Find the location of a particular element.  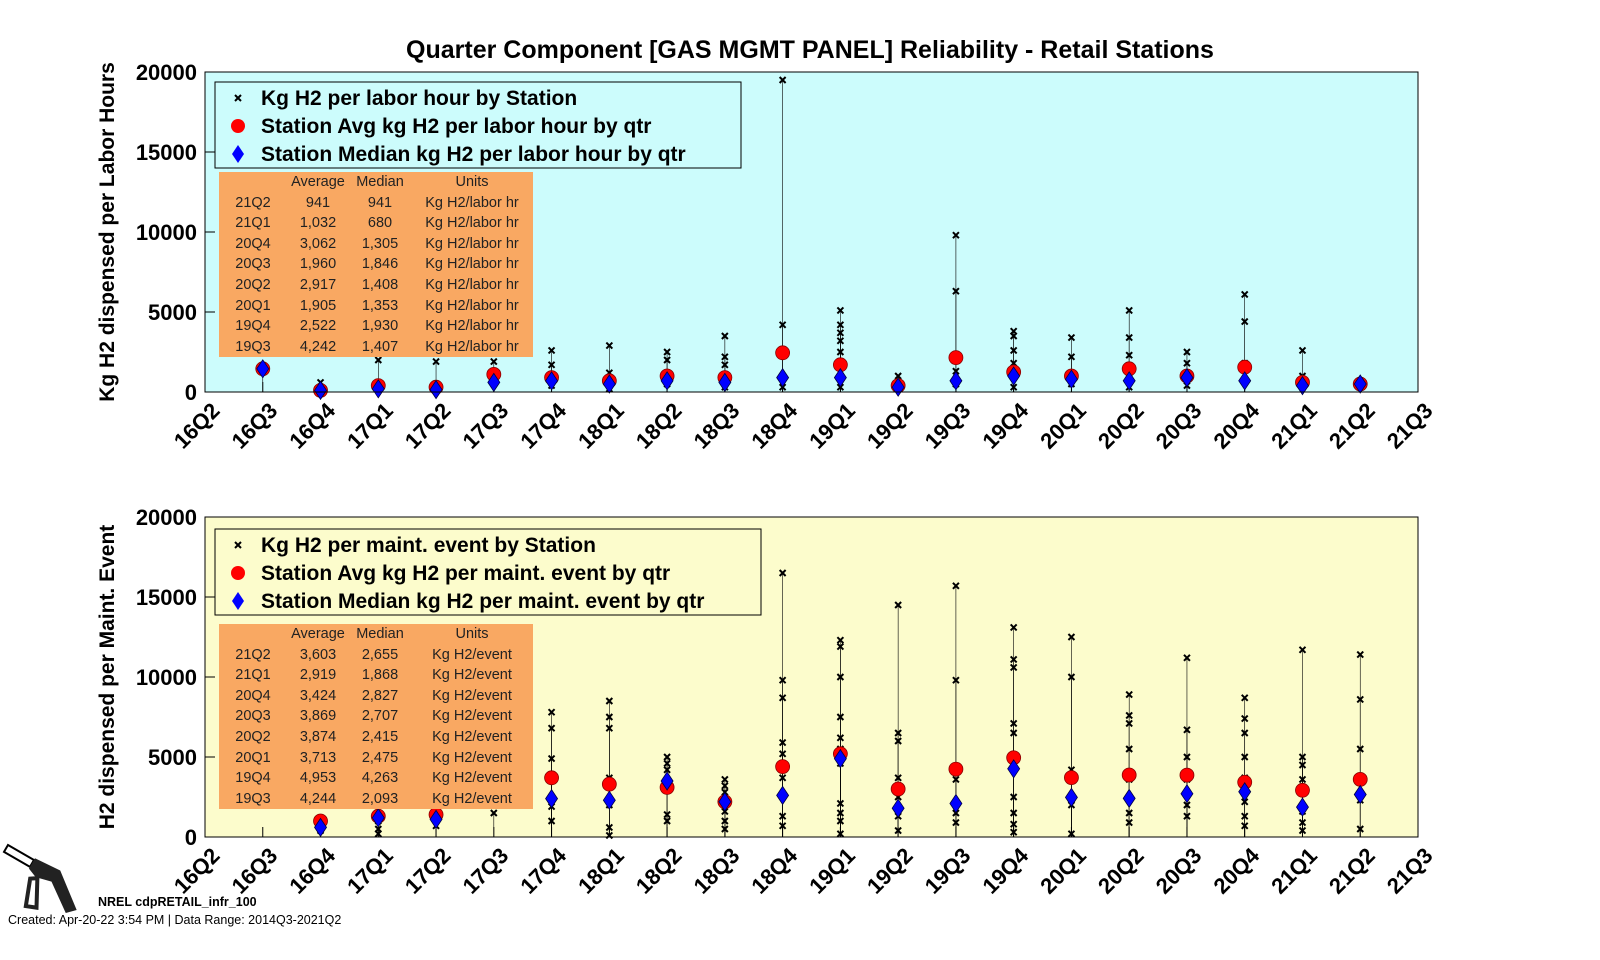

legend-station-marker is located at coordinates (238, 98).